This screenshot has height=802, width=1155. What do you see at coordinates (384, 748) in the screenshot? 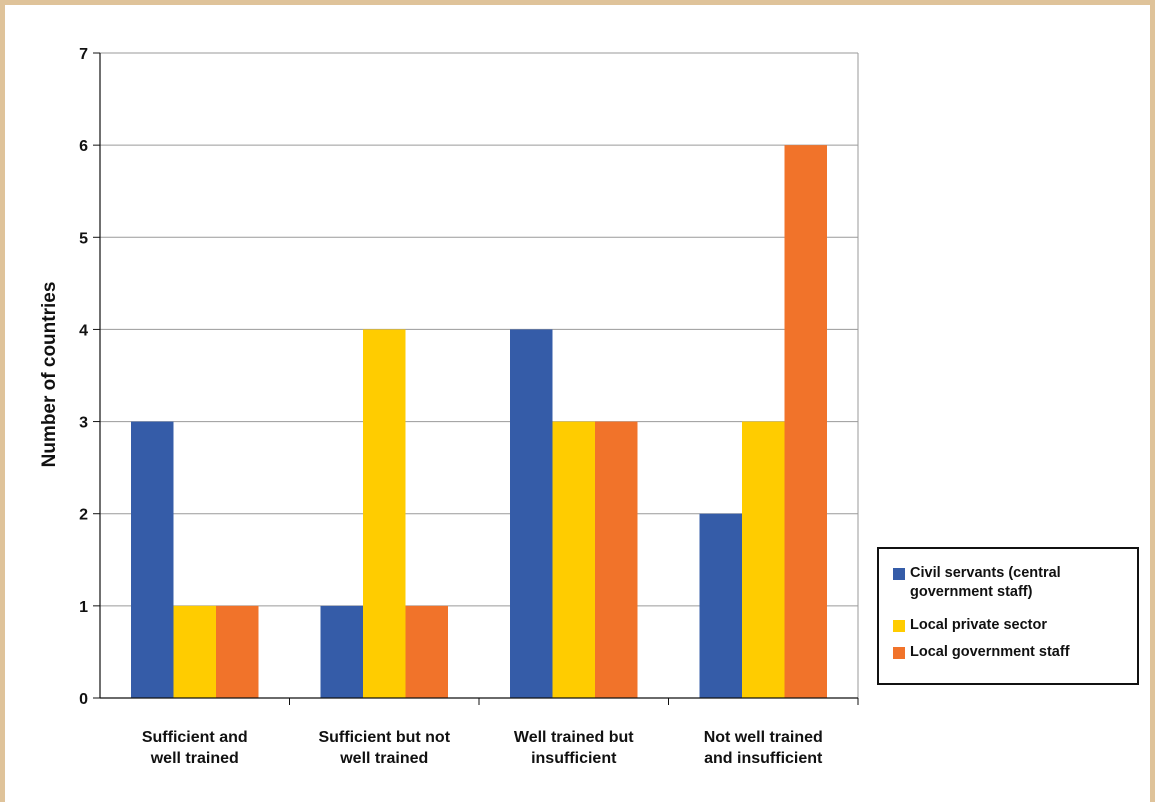
I see `x-category-label: Sufficient but not well trained` at bounding box center [384, 748].